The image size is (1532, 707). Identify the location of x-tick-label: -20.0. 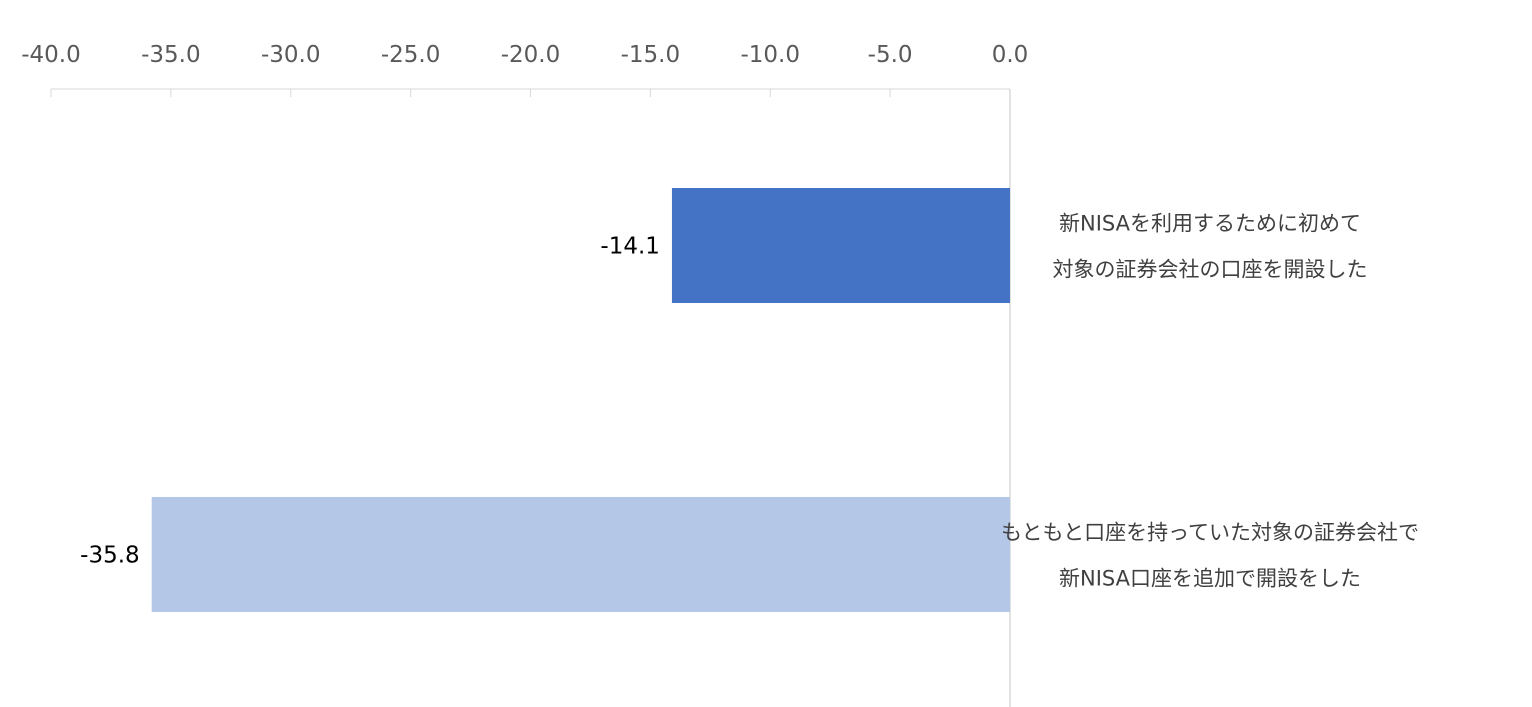
(531, 55).